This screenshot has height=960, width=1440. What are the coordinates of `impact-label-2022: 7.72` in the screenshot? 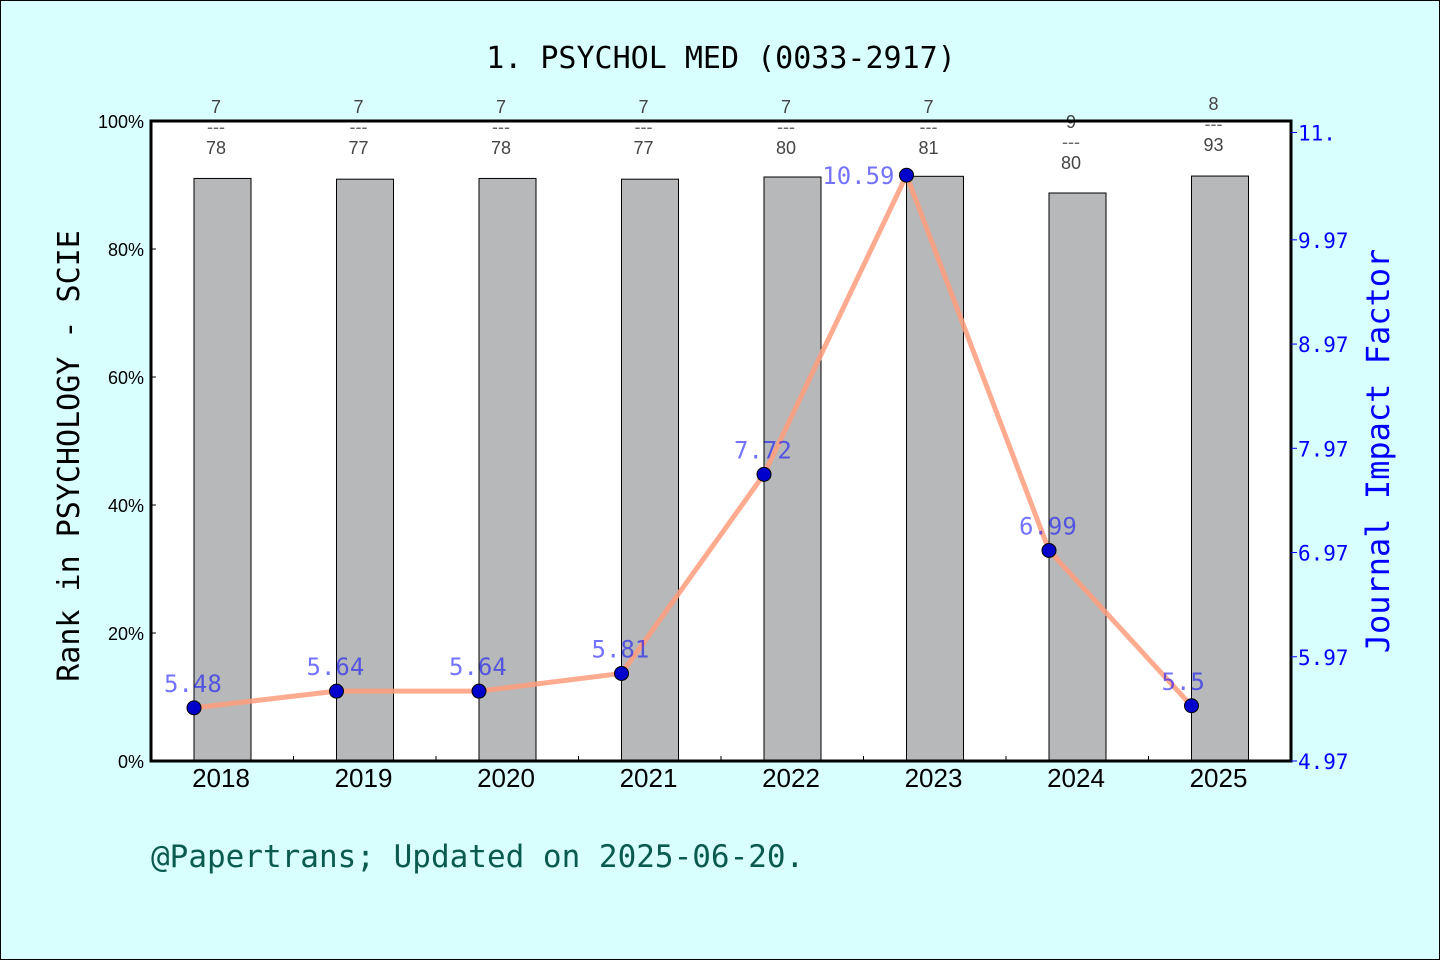 It's located at (763, 450).